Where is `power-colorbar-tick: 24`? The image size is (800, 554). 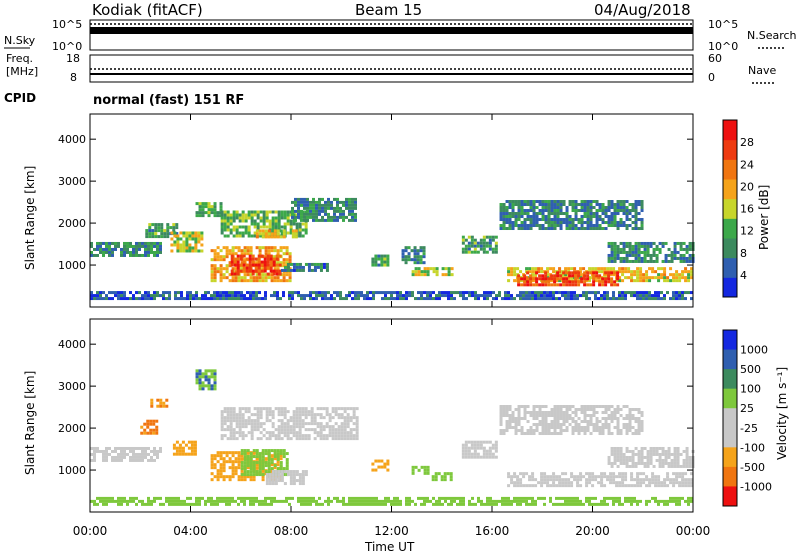 power-colorbar-tick: 24 is located at coordinates (747, 164).